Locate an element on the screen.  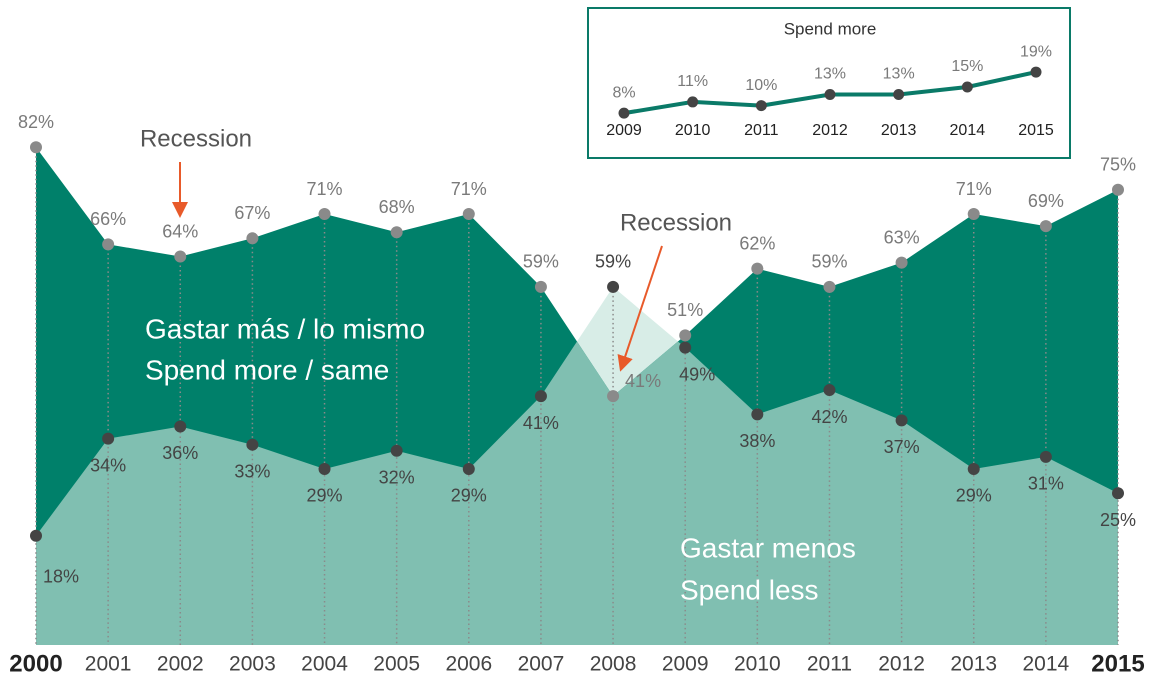
data-label: 69% is located at coordinates (1046, 201).